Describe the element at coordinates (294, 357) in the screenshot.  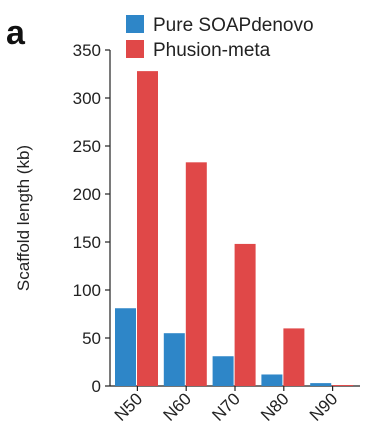
I see `bar-phusion-meta-n80` at that location.